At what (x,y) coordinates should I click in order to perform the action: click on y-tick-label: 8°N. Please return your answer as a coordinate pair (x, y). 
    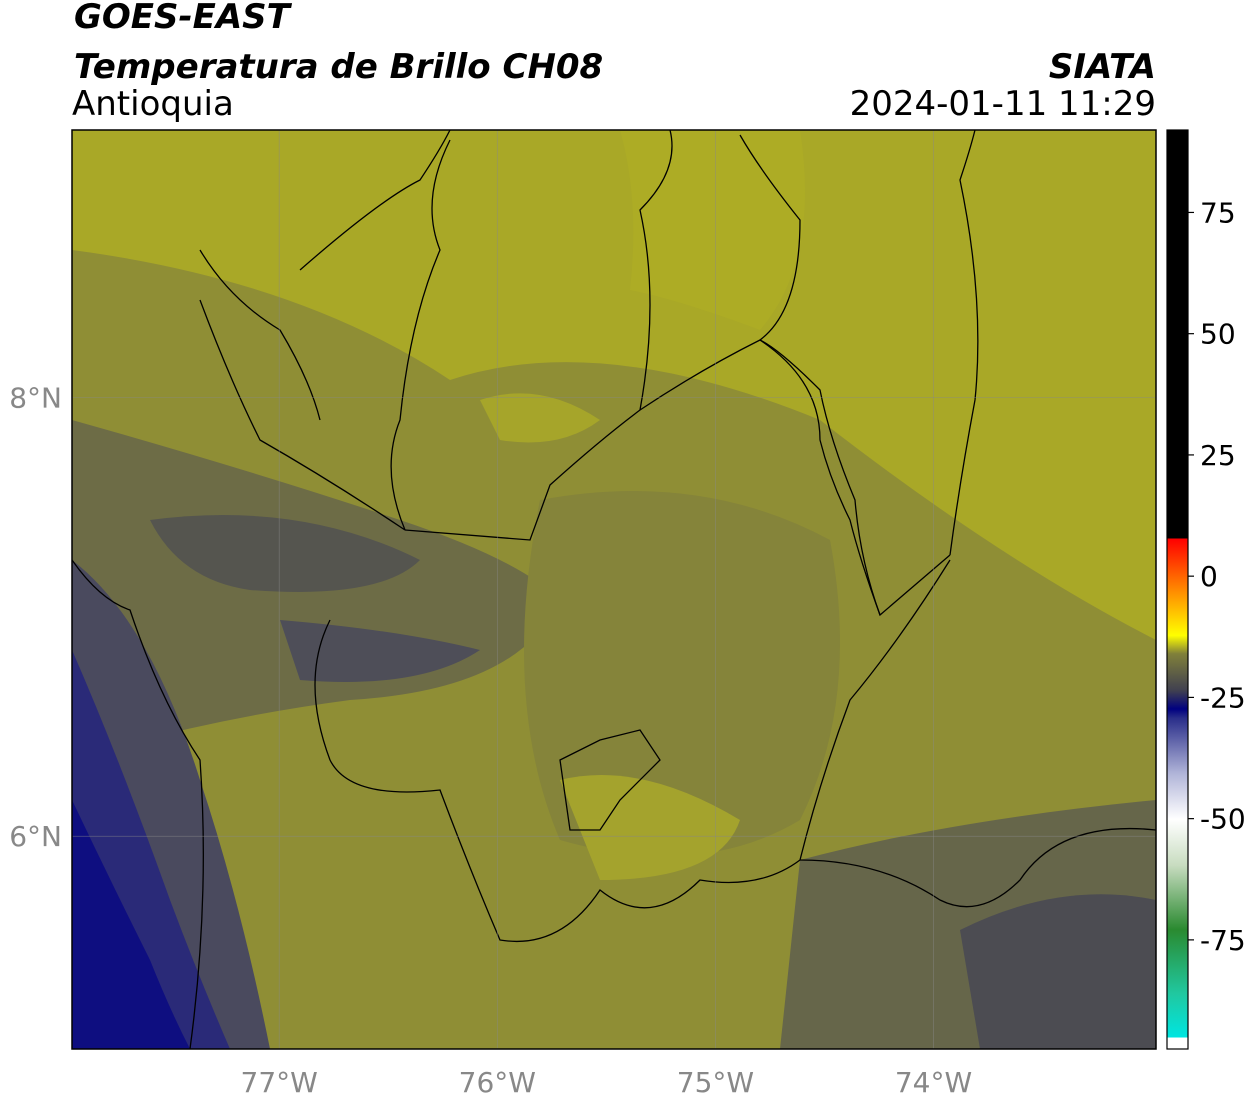
    Looking at the image, I should click on (35, 398).